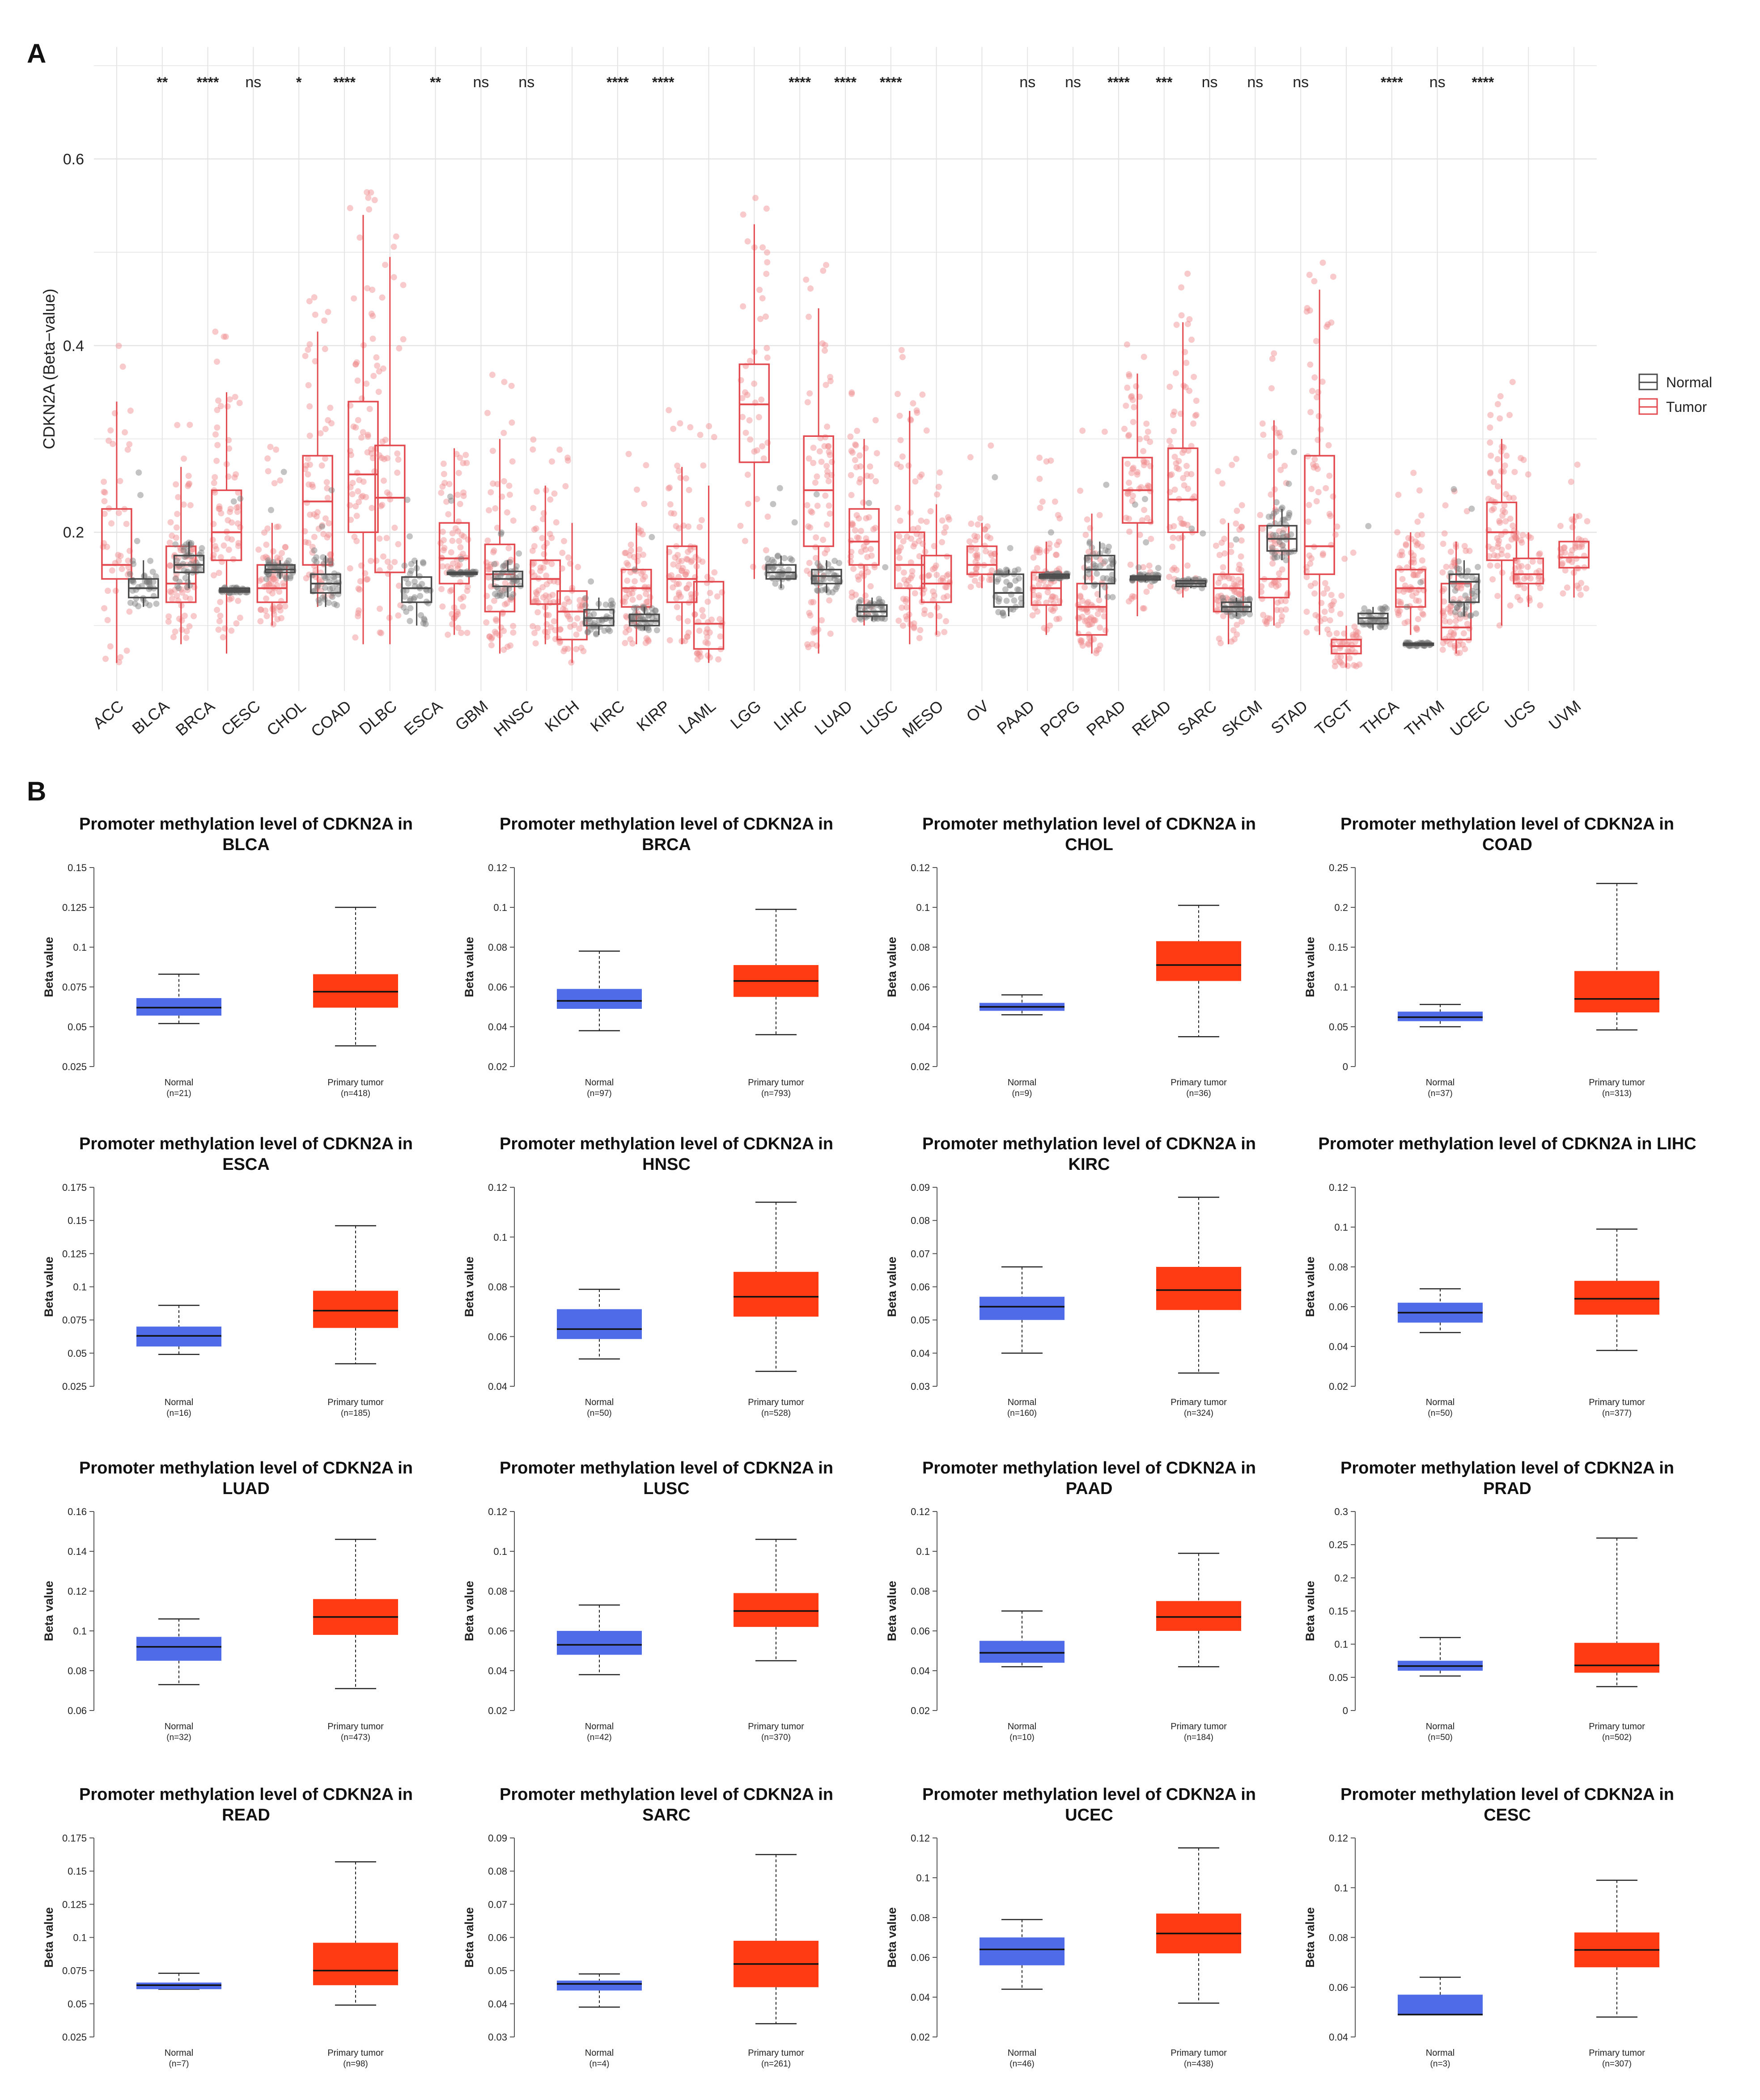  I want to click on y-tick-label: 0.12, so click(1338, 1187).